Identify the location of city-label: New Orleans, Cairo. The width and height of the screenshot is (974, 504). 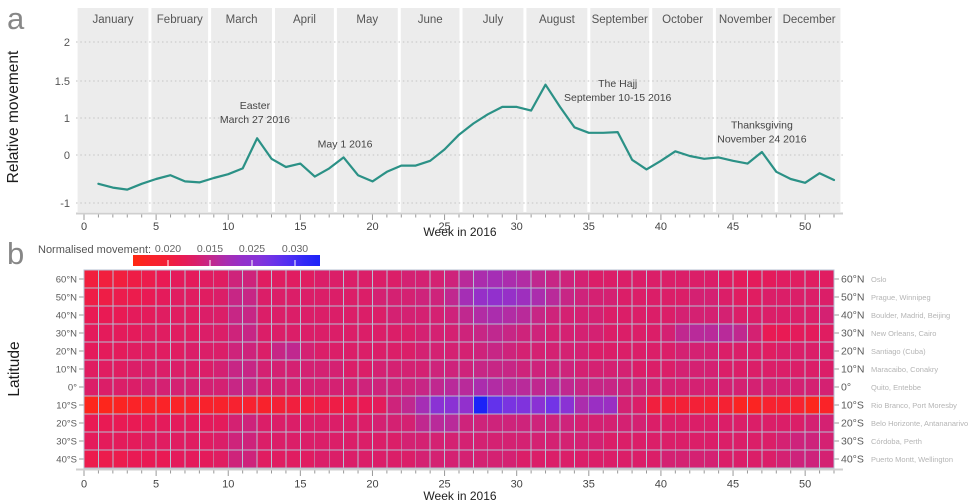
(903, 333).